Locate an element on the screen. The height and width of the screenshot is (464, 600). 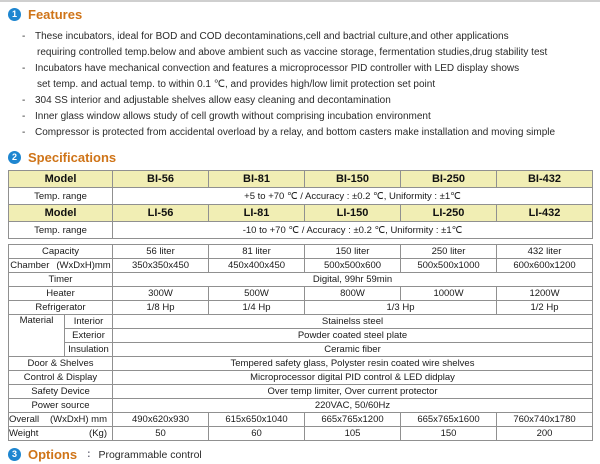
capacity-value: 81 liter is located at coordinates (256, 251).